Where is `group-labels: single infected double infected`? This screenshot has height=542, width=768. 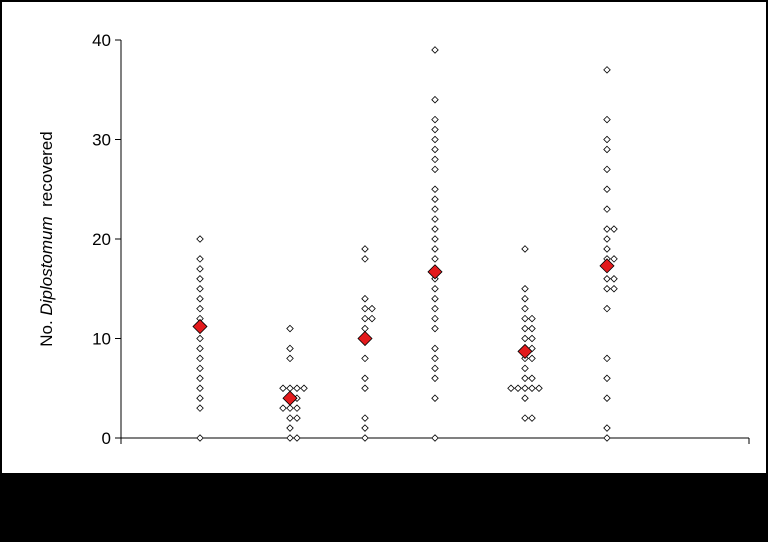 group-labels: single infected double infected is located at coordinates (399, 515).